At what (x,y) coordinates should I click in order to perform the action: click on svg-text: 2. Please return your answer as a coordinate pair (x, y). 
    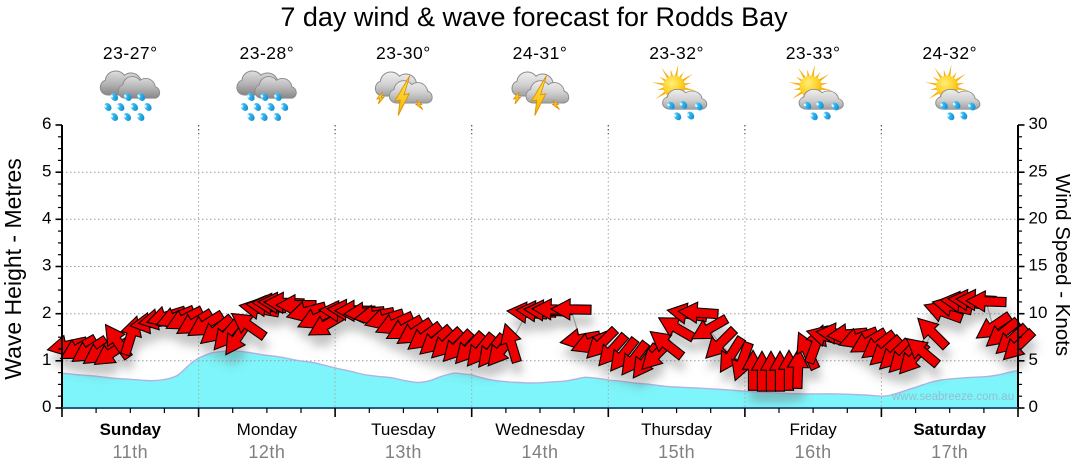
    Looking at the image, I should click on (46, 312).